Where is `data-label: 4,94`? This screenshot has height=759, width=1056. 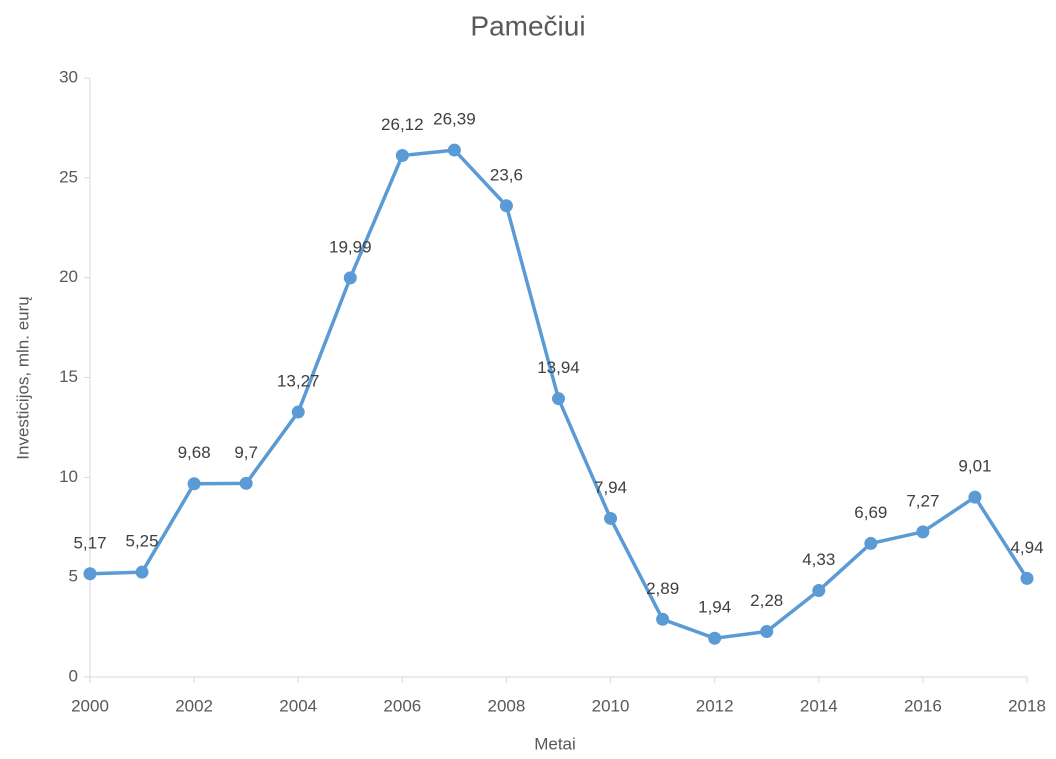
data-label: 4,94 is located at coordinates (1026, 547).